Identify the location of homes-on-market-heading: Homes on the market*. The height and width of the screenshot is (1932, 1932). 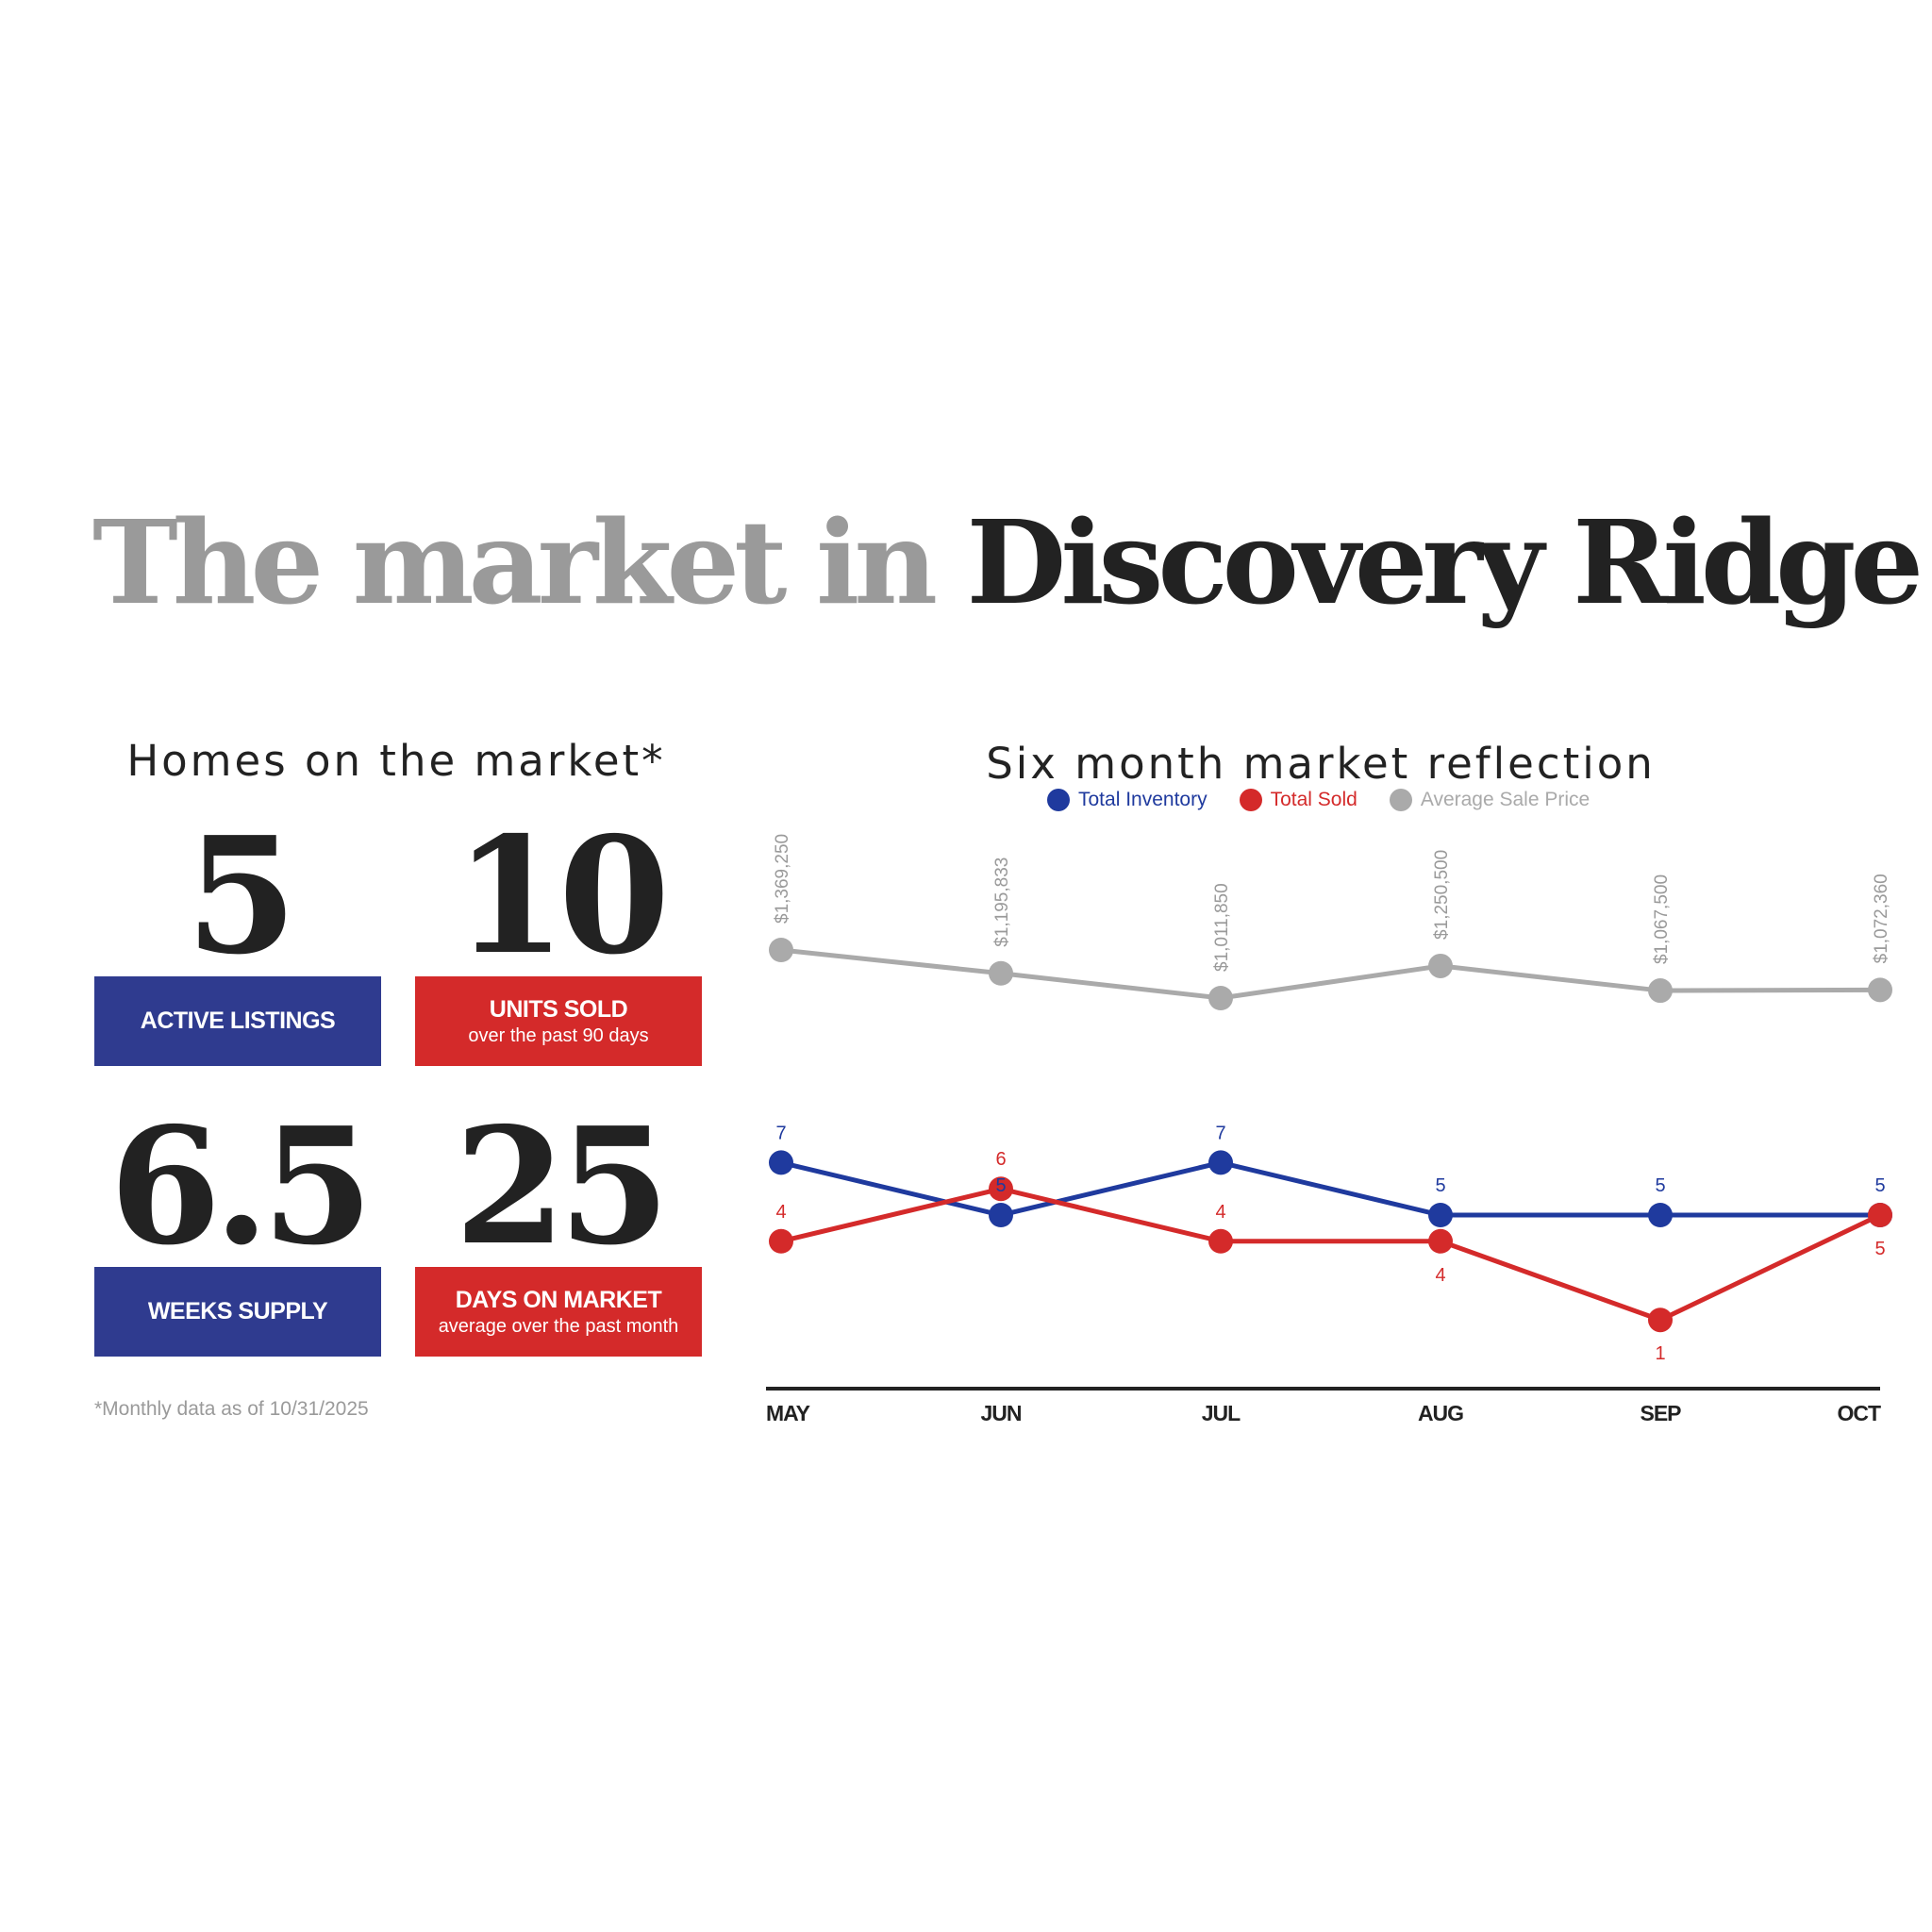
(396, 761).